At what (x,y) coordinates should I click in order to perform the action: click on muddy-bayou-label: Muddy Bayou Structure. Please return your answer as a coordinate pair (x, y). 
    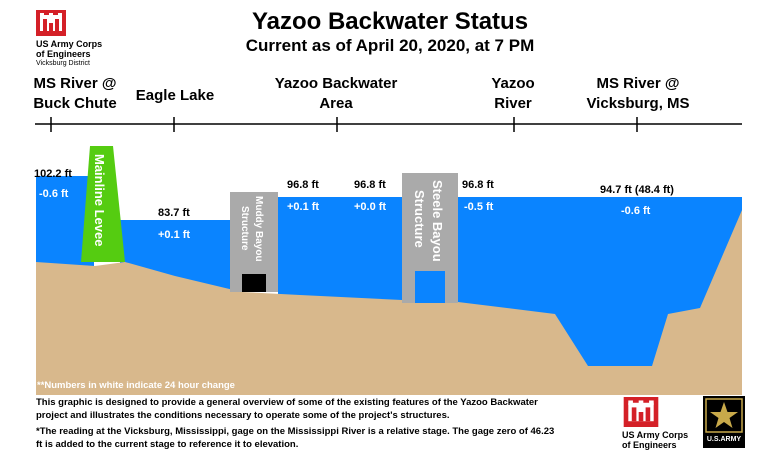
    Looking at the image, I should click on (254, 233).